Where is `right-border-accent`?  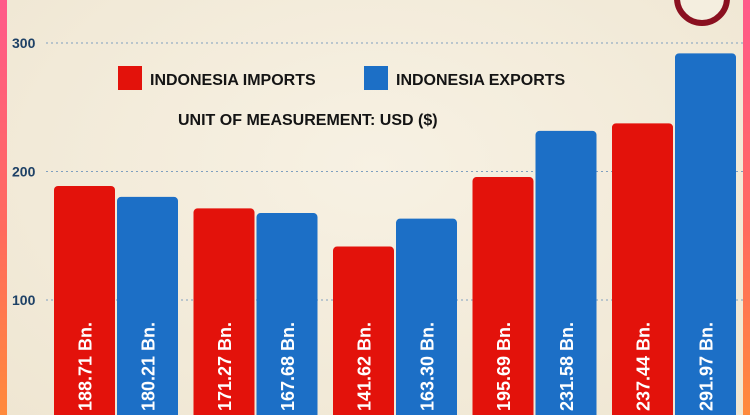 right-border-accent is located at coordinates (746, 207).